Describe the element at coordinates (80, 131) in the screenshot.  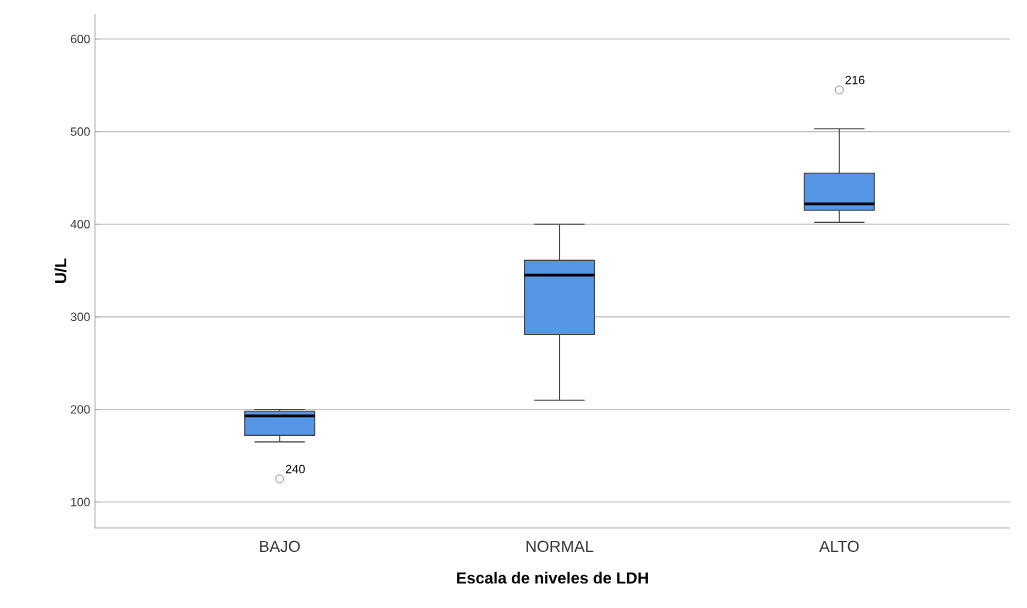
I see `y-tick-label: 500` at that location.